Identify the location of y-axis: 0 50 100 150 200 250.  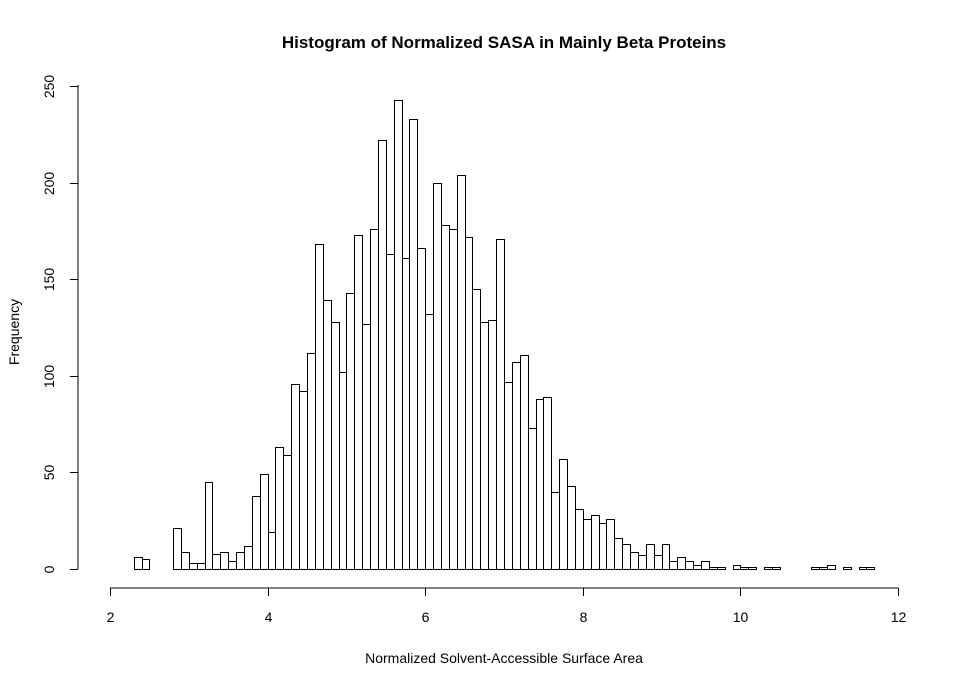
(60, 324).